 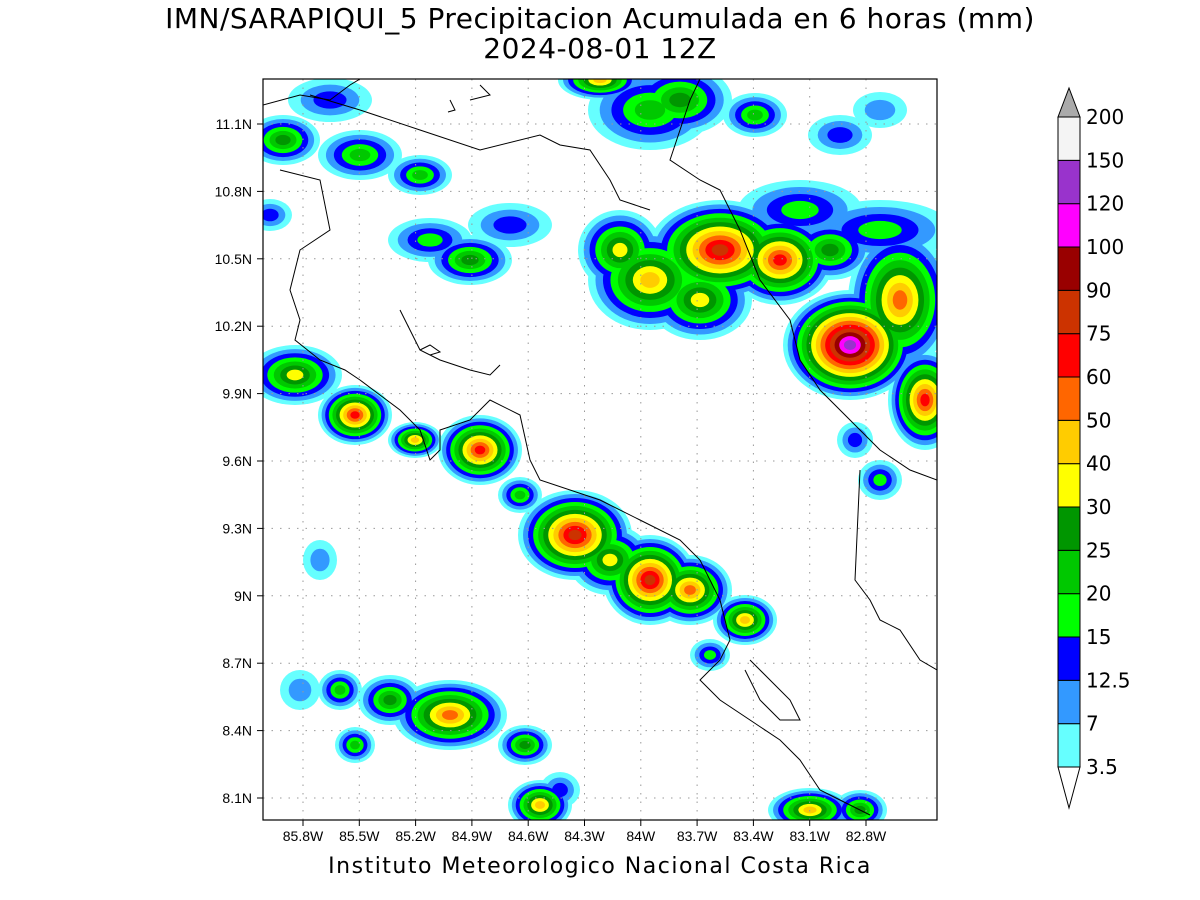 I want to click on colorbar-over-triangle, so click(x=1069, y=102).